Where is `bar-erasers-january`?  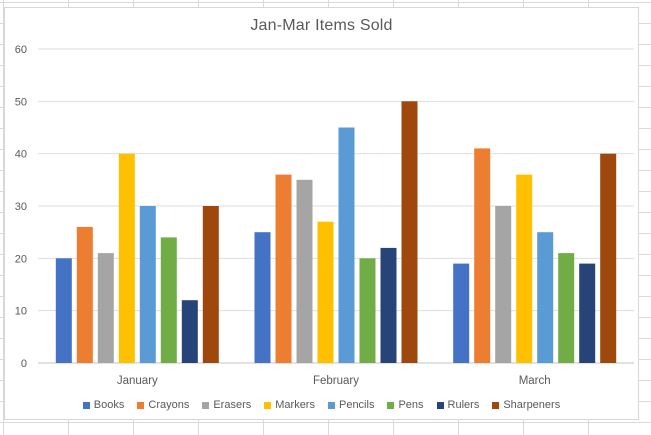
bar-erasers-january is located at coordinates (105, 308).